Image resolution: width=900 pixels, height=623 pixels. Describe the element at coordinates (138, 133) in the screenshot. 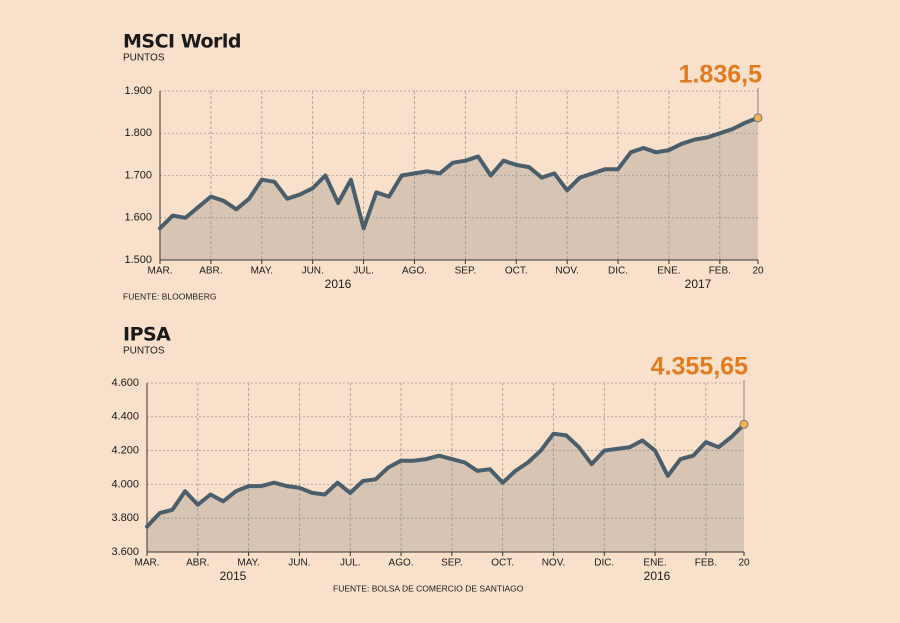

I see `y-tick-label: 1.800` at that location.